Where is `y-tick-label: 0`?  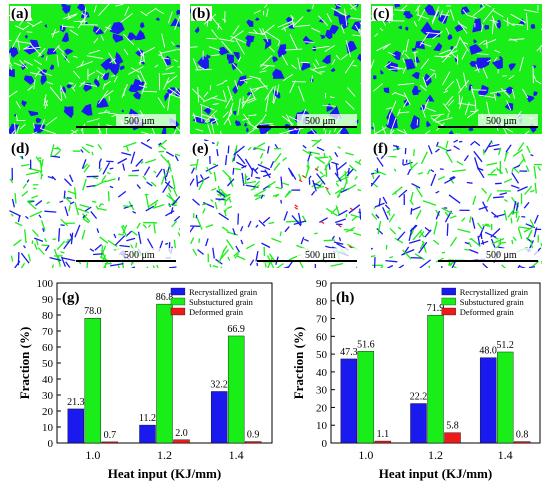
y-tick-label: 0 is located at coordinates (51, 444).